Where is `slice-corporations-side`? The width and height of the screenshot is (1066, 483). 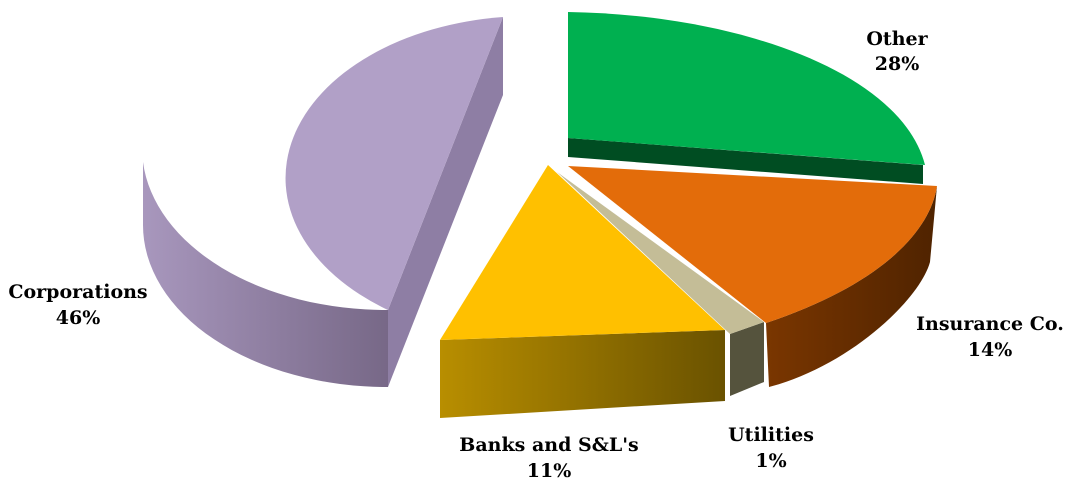
slice-corporations-side is located at coordinates (265, 275).